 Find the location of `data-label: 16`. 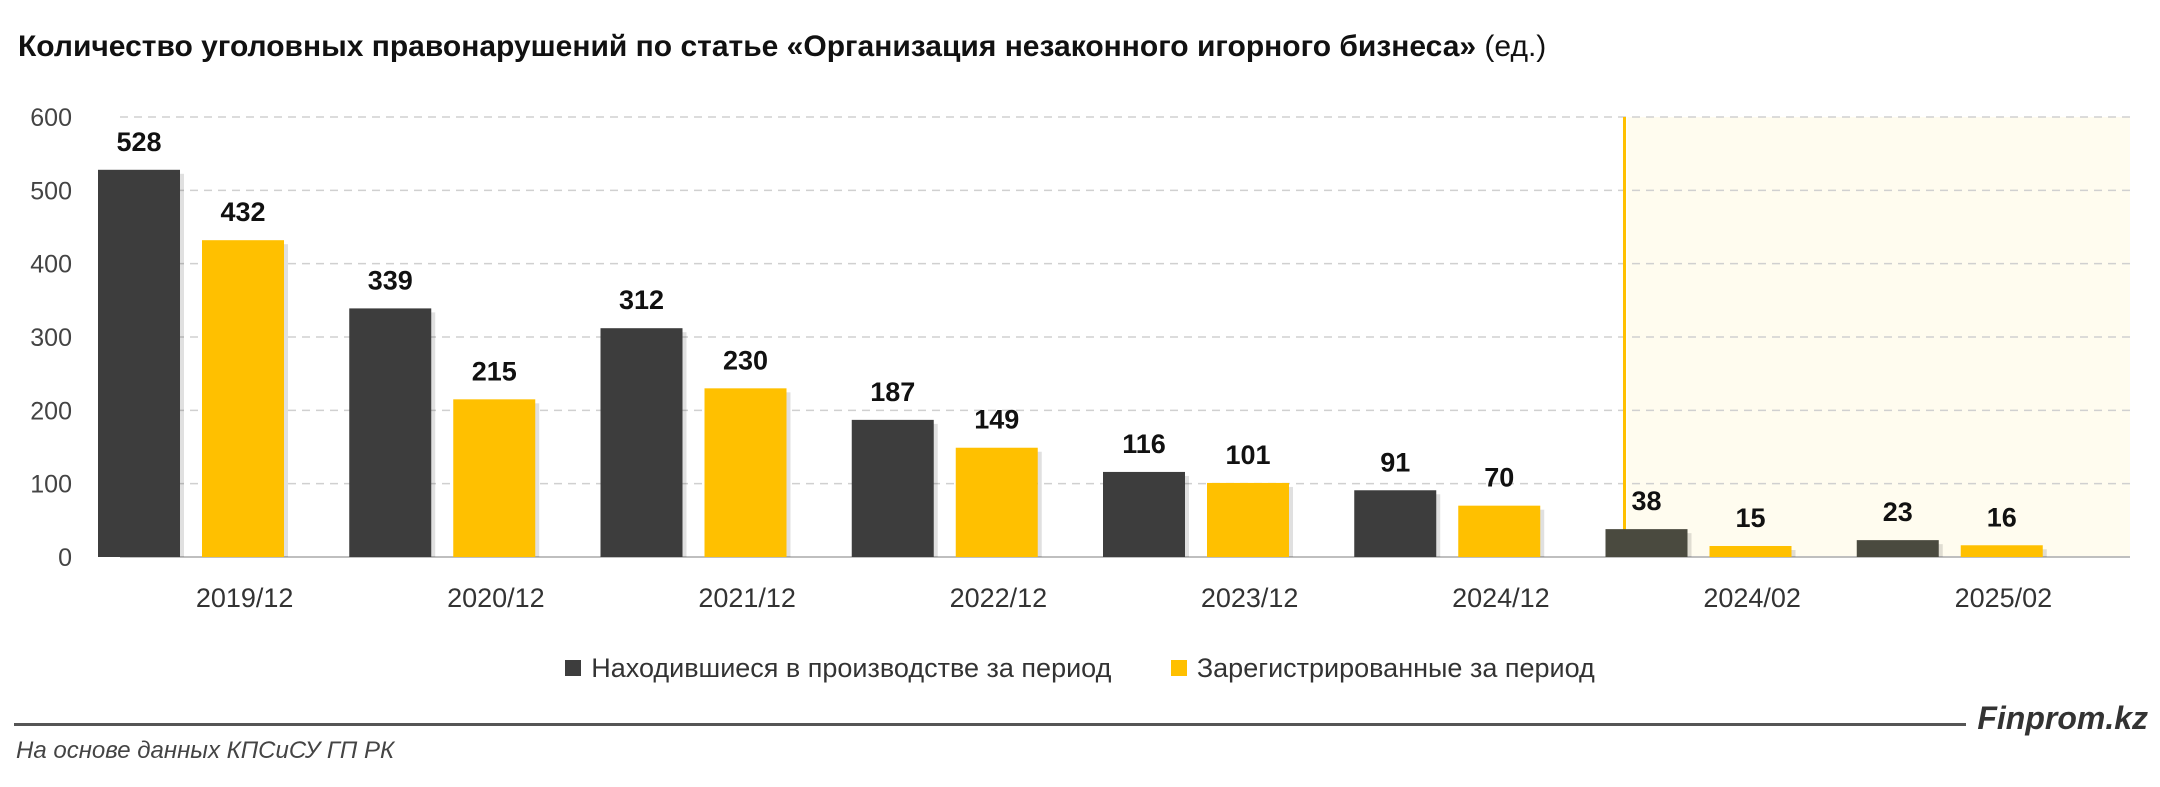

data-label: 16 is located at coordinates (2002, 517).